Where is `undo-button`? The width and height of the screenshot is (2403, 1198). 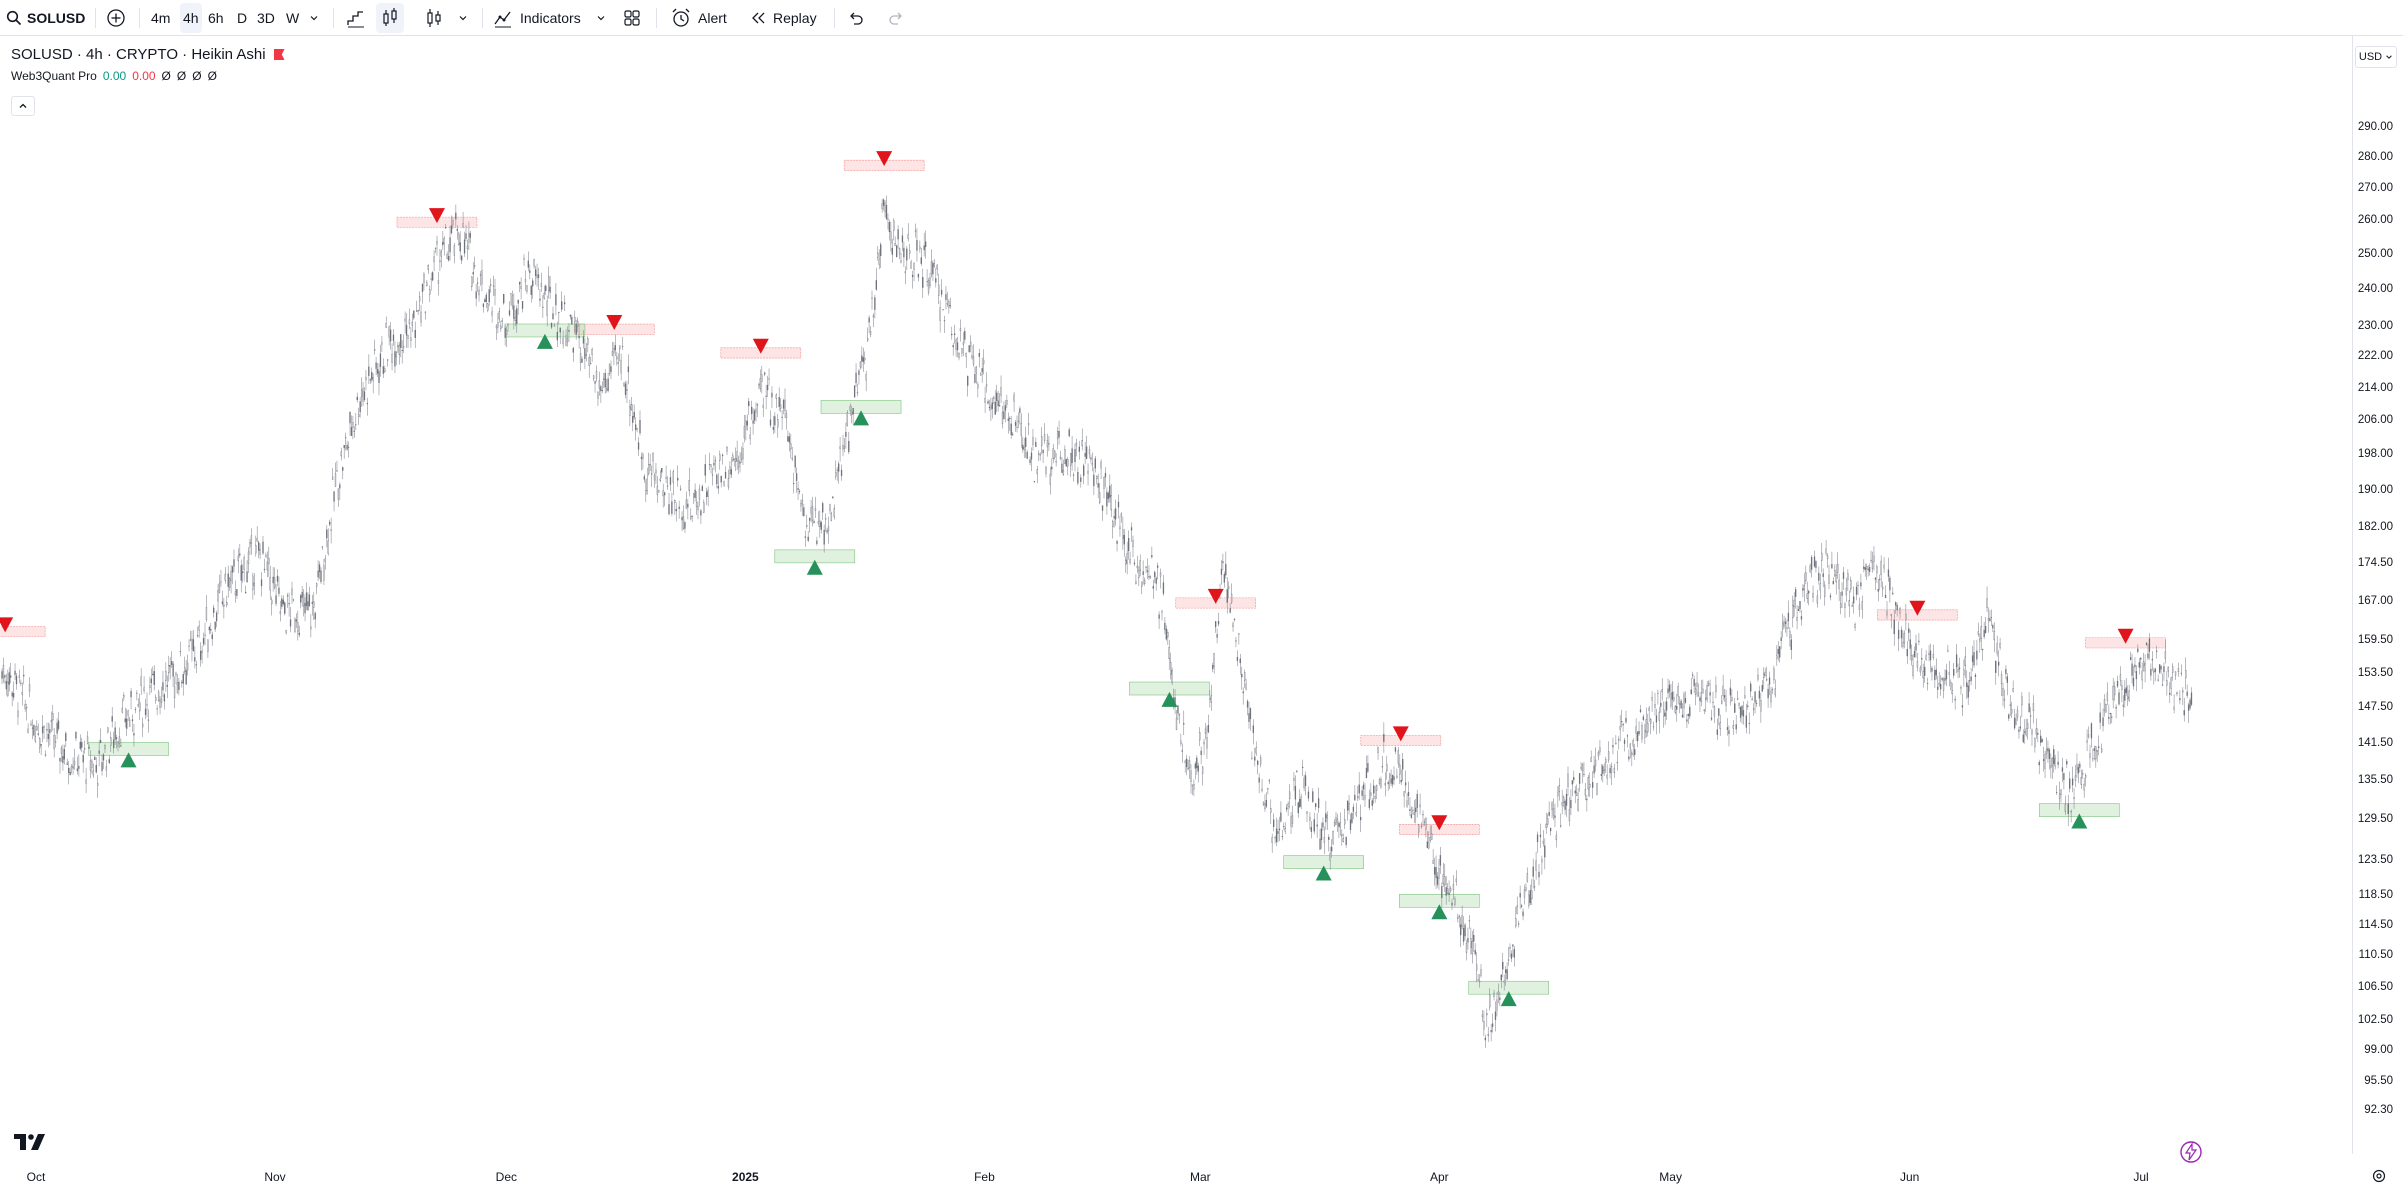
undo-button is located at coordinates (856, 18).